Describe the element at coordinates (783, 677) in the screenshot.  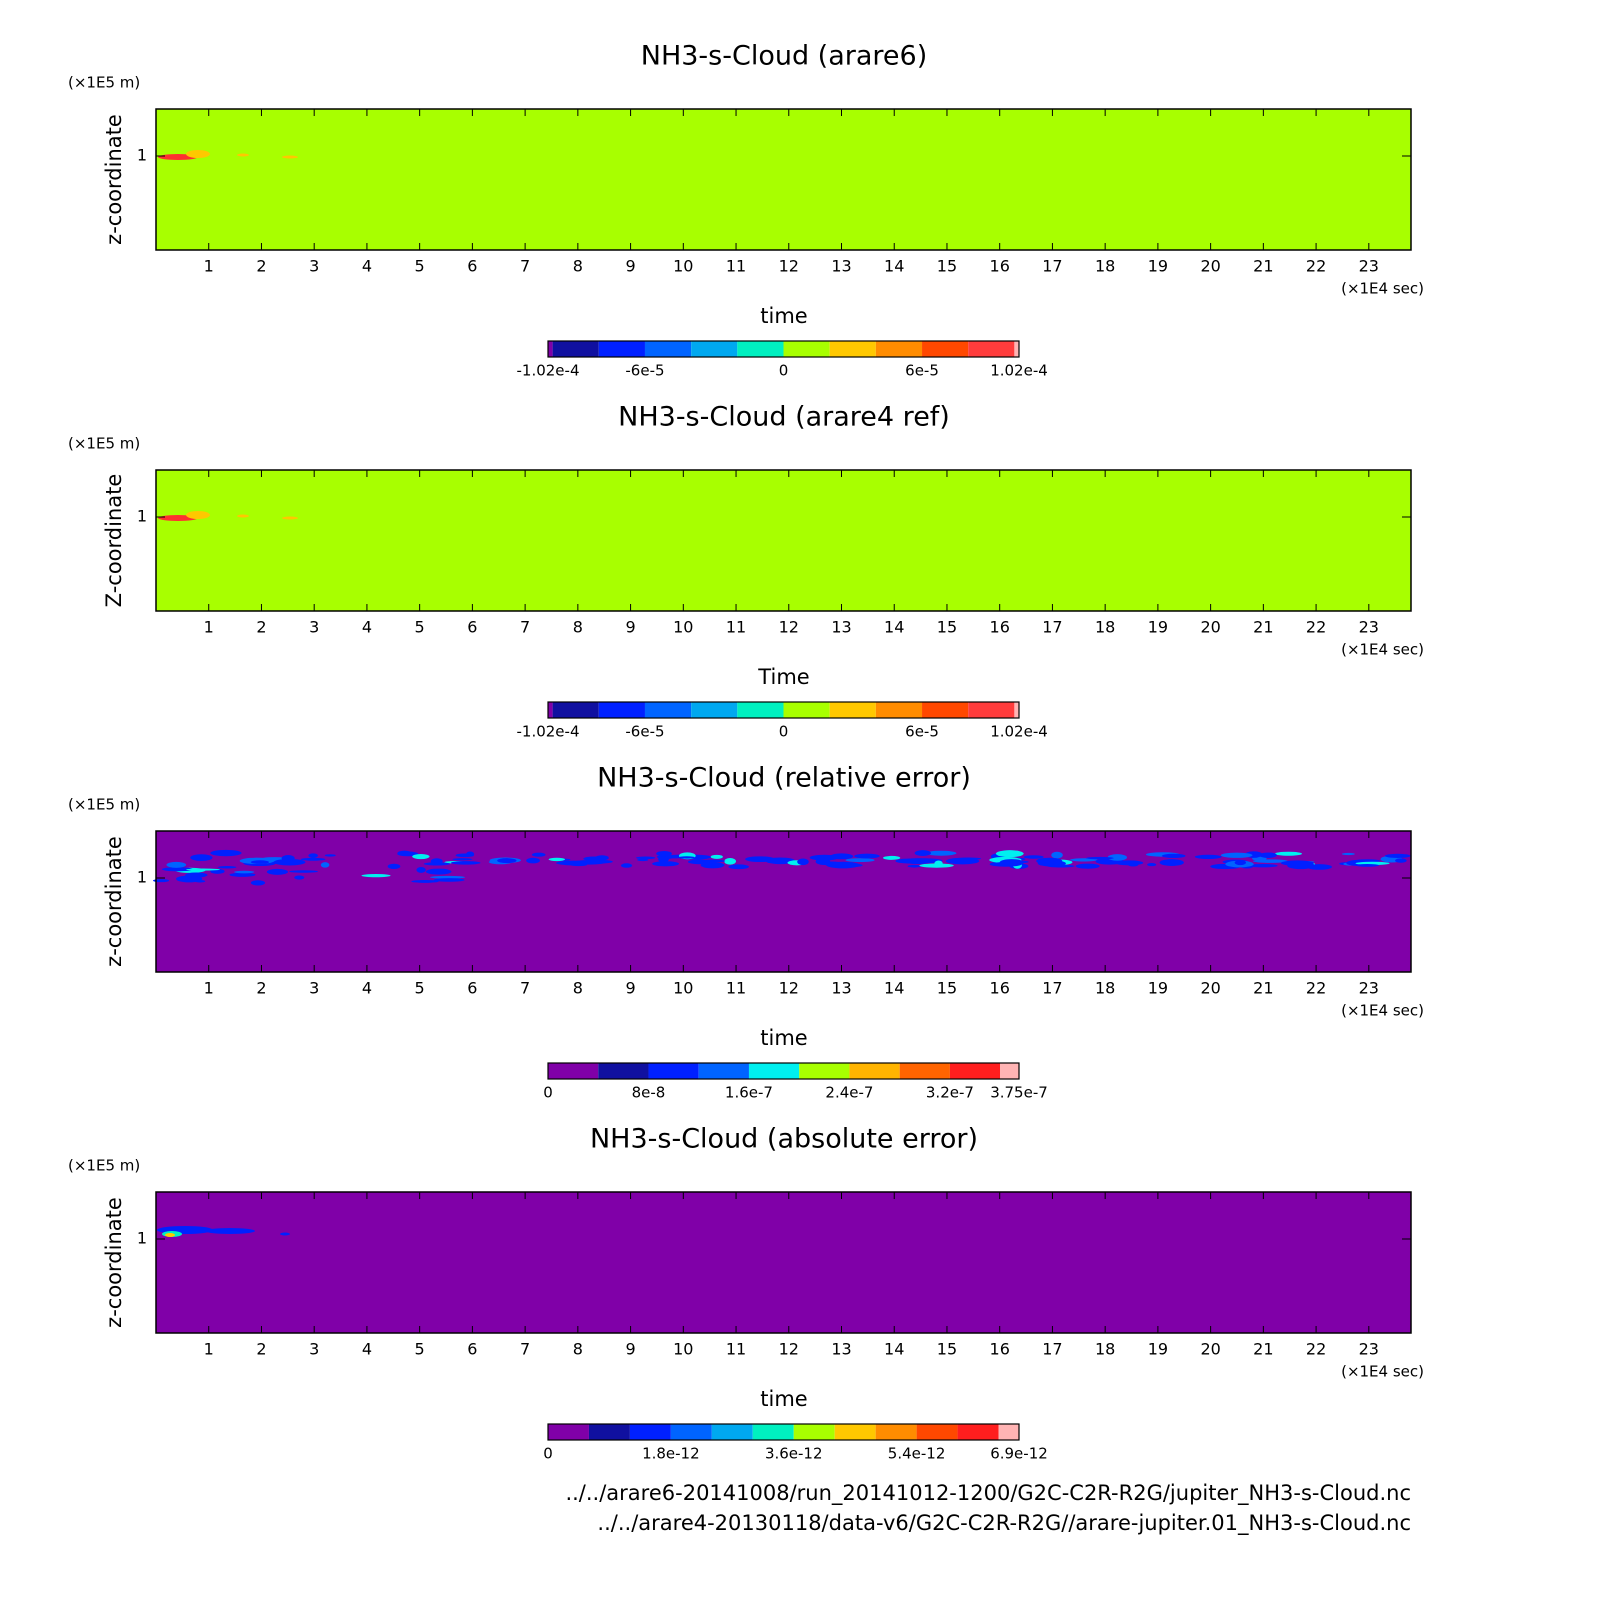
I see `x-axis-label: Time` at that location.